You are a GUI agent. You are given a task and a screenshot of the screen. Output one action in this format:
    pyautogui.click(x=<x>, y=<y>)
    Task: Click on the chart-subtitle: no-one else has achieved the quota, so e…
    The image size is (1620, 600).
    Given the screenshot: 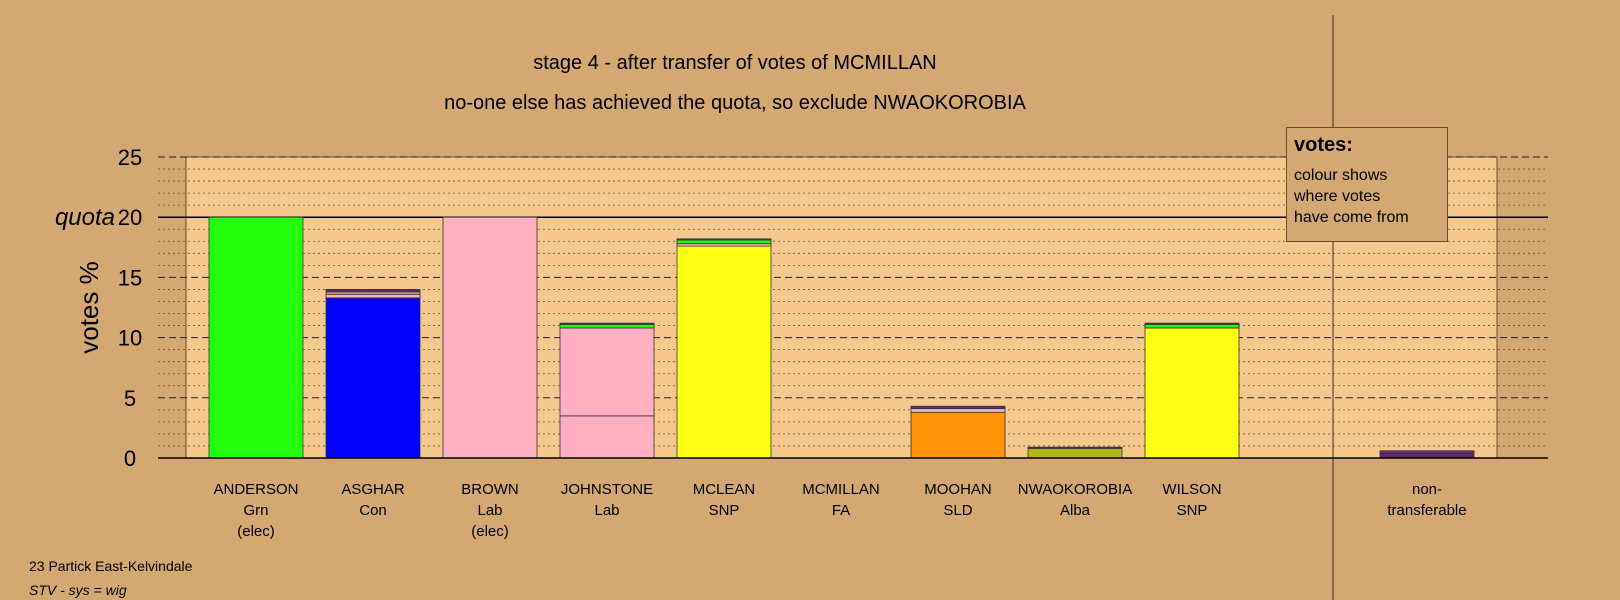 What is the action you would take?
    pyautogui.click(x=735, y=103)
    